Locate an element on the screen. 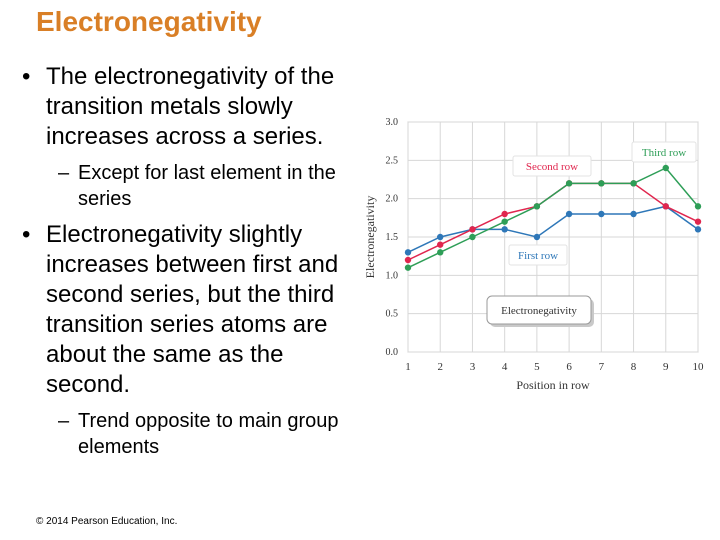  y-axis-label: Electronegativity is located at coordinates (370, 237).